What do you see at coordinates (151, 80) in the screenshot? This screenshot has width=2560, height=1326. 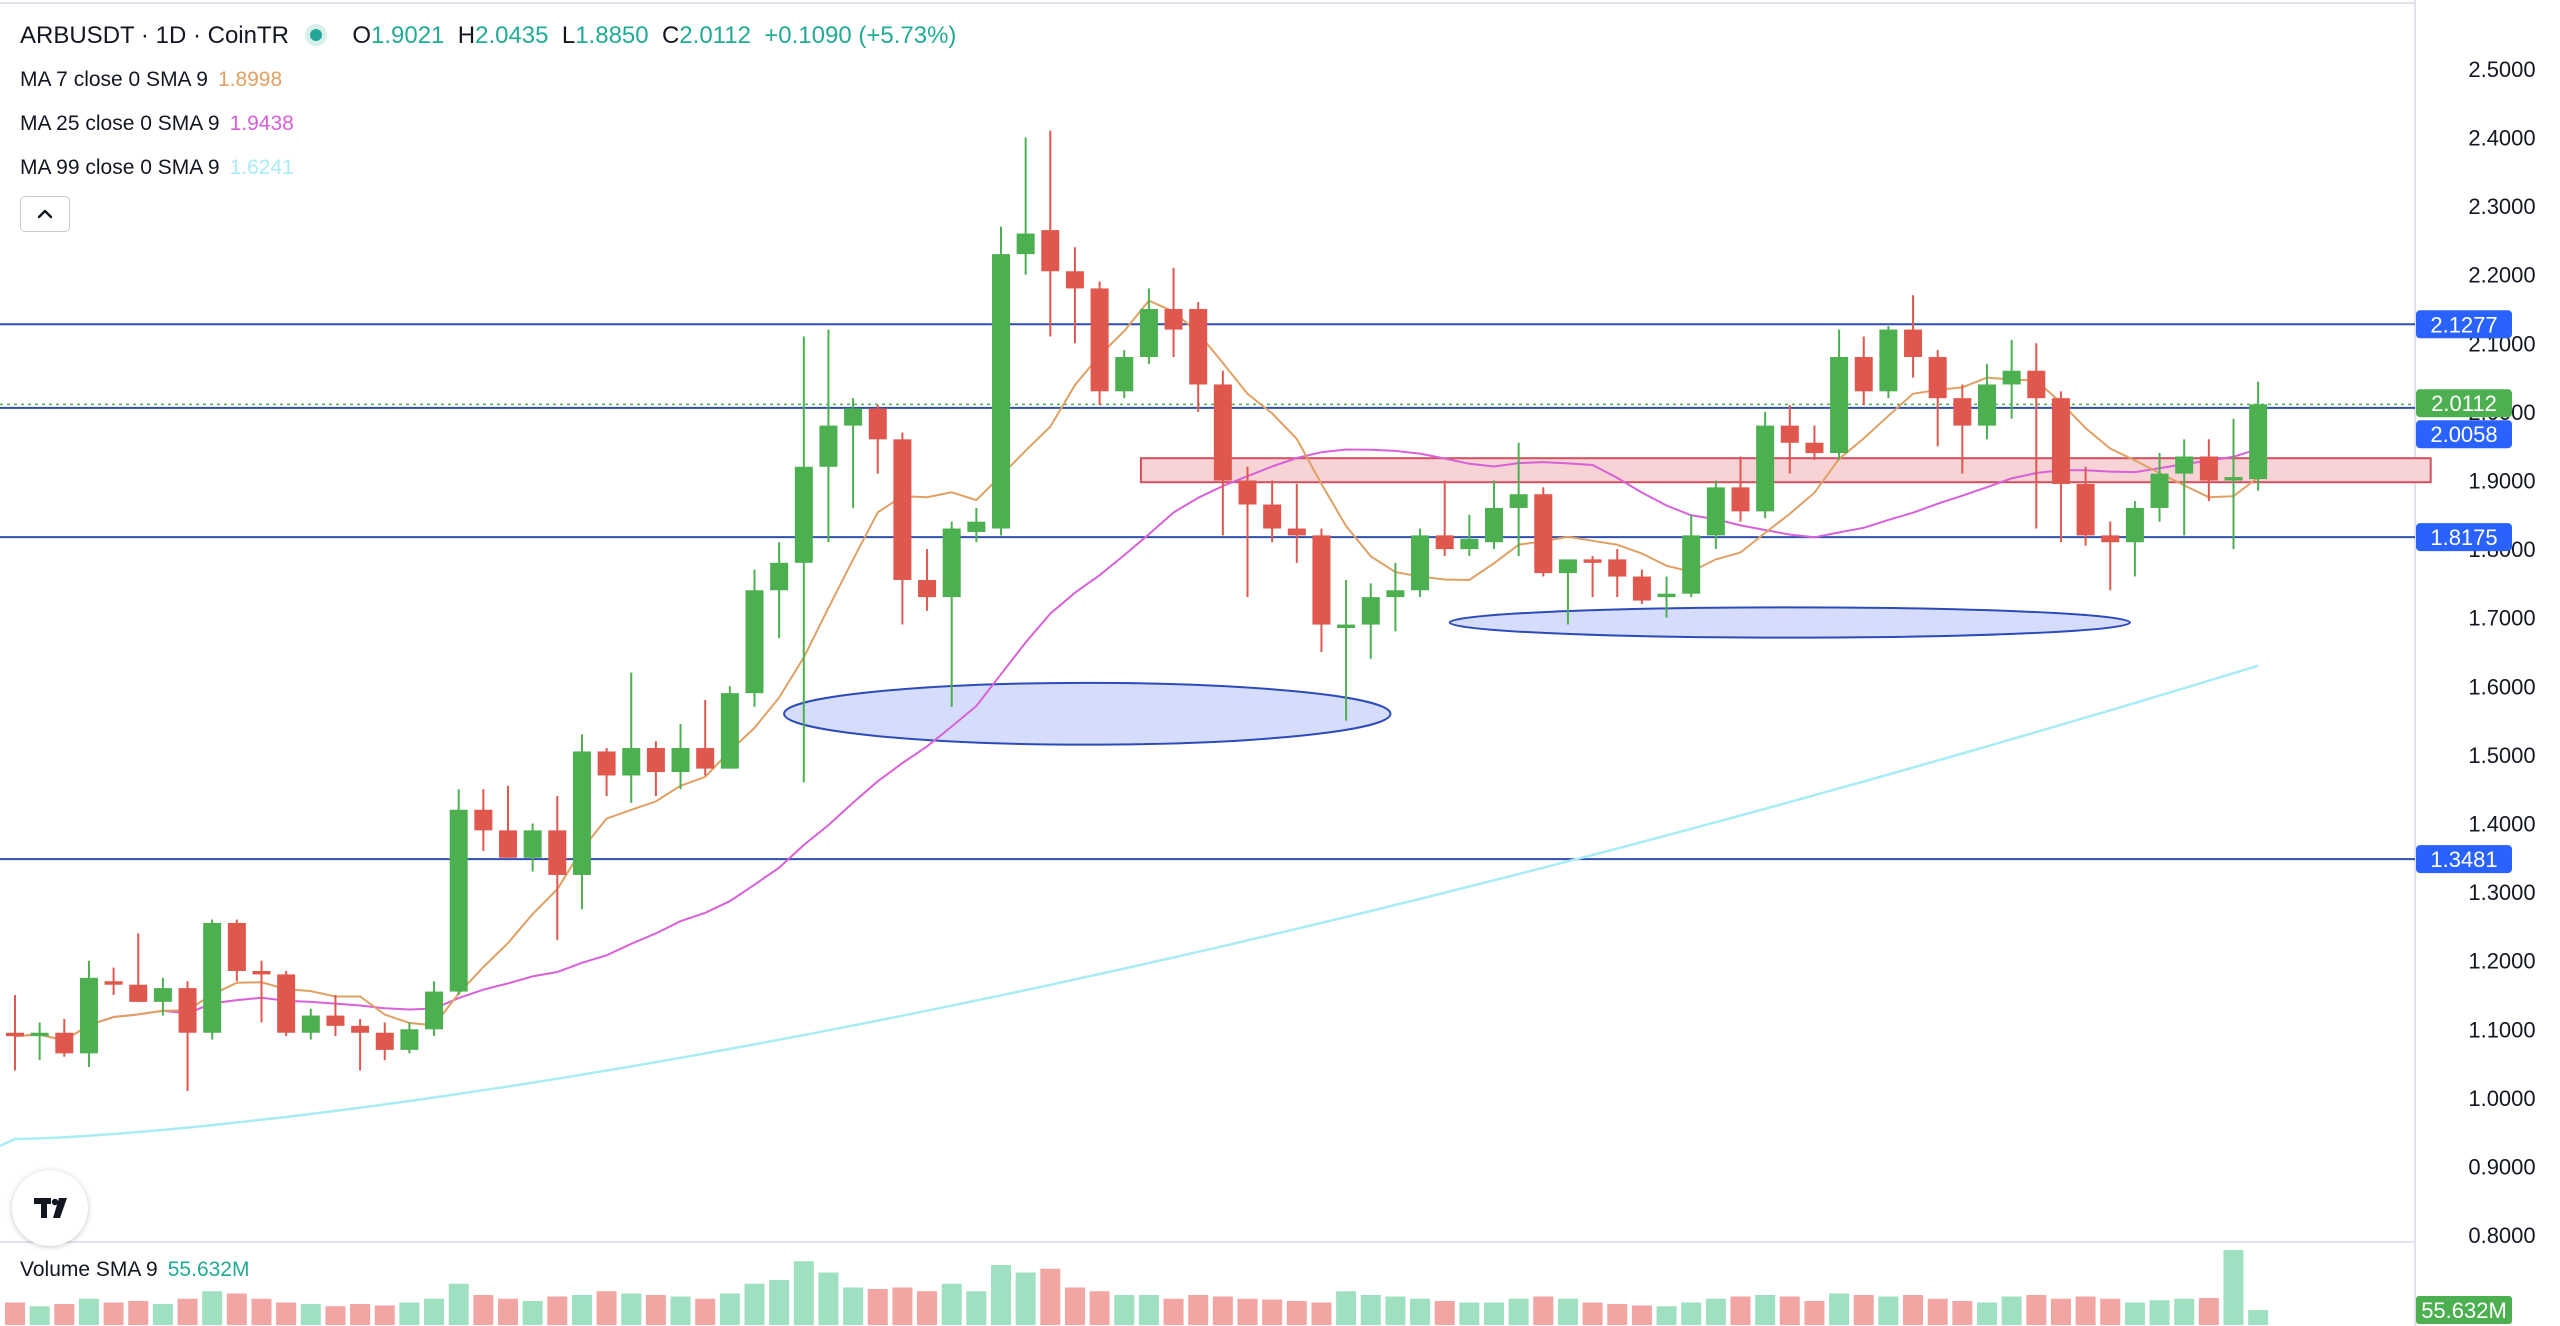 I see `indicator-ma7: MA 7 close 0 SMA 9 1.8998` at bounding box center [151, 80].